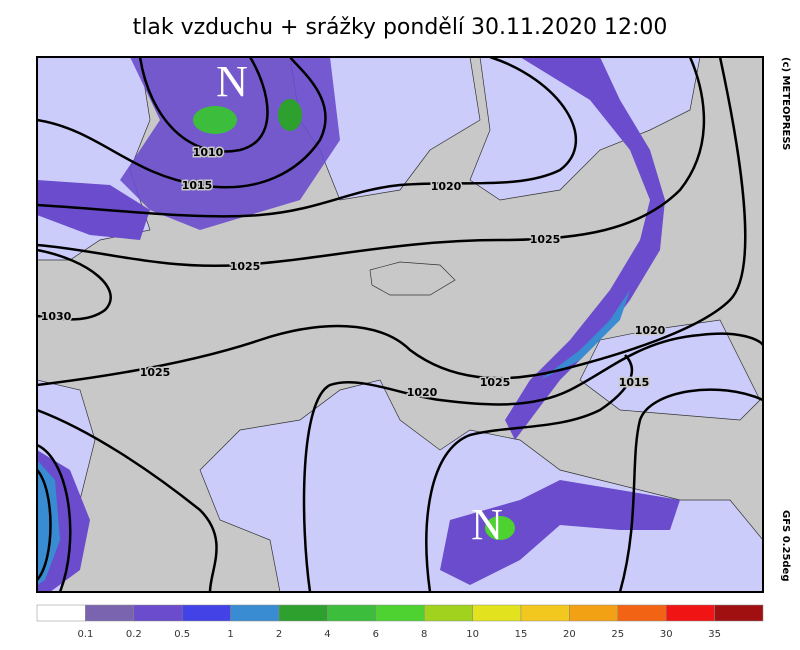 Image resolution: width=800 pixels, height=650 pixels. I want to click on legend-label: 1, so click(230, 634).